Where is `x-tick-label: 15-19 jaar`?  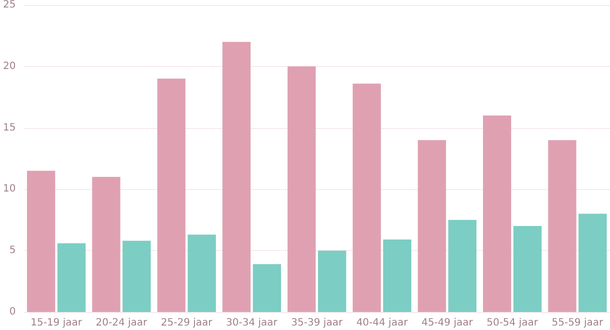 x-tick-label: 15-19 jaar is located at coordinates (56, 323).